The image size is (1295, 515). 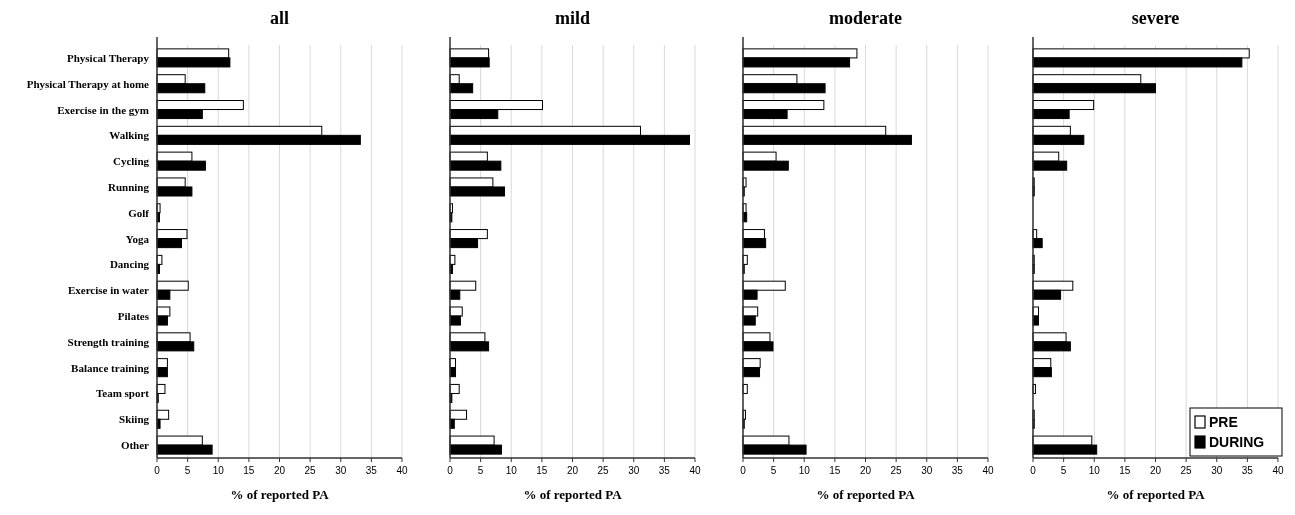 What do you see at coordinates (1155, 18) in the screenshot?
I see `chart-title: severe` at bounding box center [1155, 18].